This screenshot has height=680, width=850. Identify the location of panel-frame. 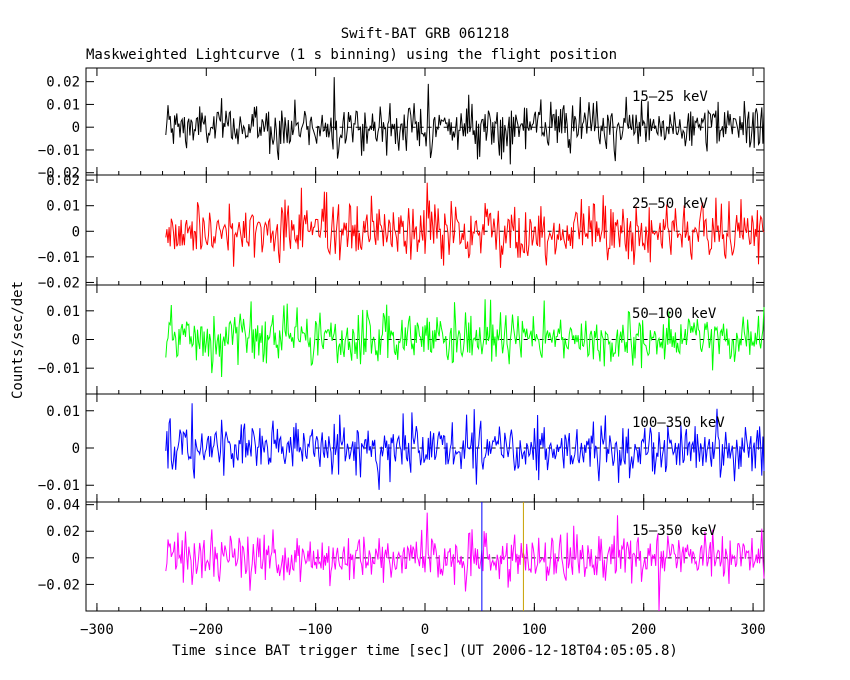
(425, 556).